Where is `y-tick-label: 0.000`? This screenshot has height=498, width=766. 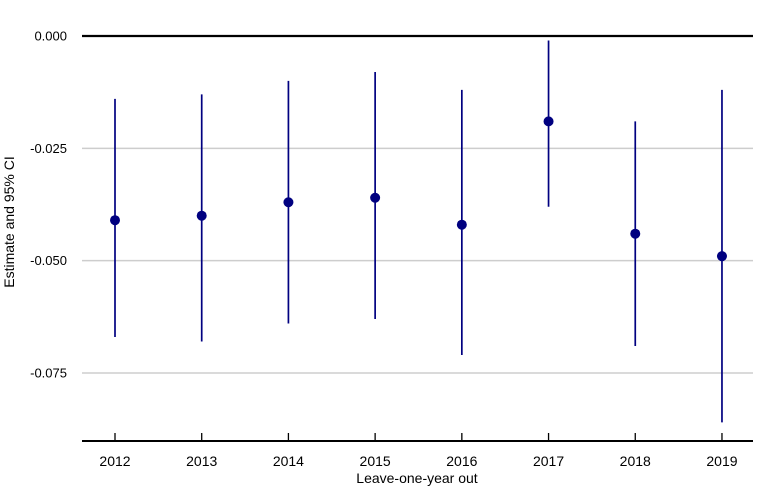
y-tick-label: 0.000 is located at coordinates (50, 36).